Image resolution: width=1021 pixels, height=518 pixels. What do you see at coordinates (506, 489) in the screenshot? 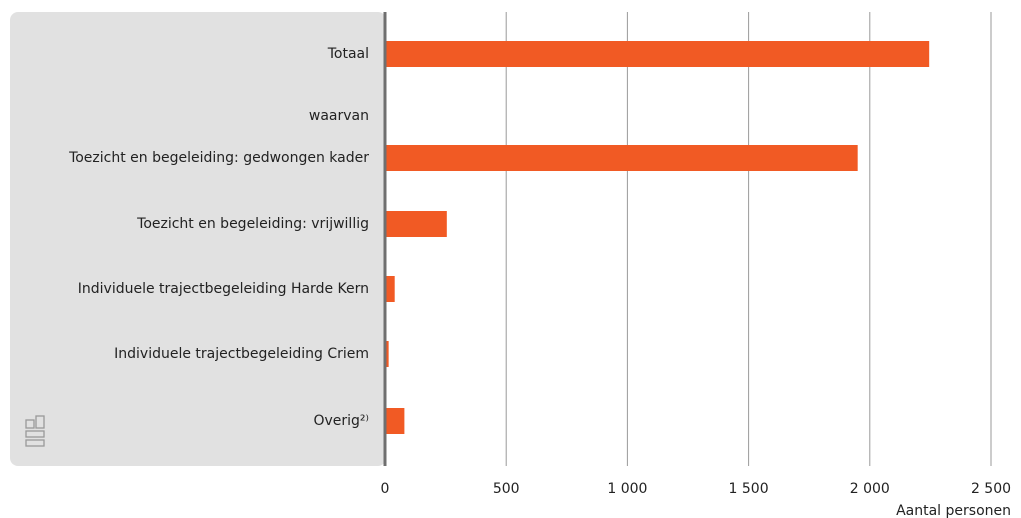
I see `x-tick-label: 500` at bounding box center [506, 489].